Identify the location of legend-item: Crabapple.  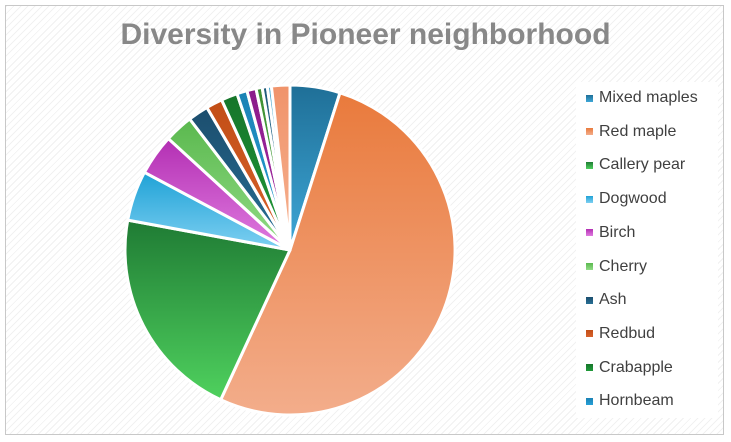
(629, 368).